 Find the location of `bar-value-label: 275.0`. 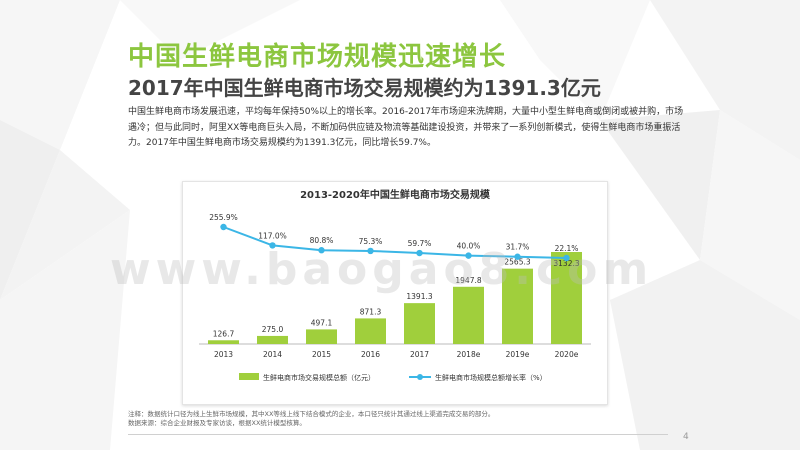

bar-value-label: 275.0 is located at coordinates (273, 329).